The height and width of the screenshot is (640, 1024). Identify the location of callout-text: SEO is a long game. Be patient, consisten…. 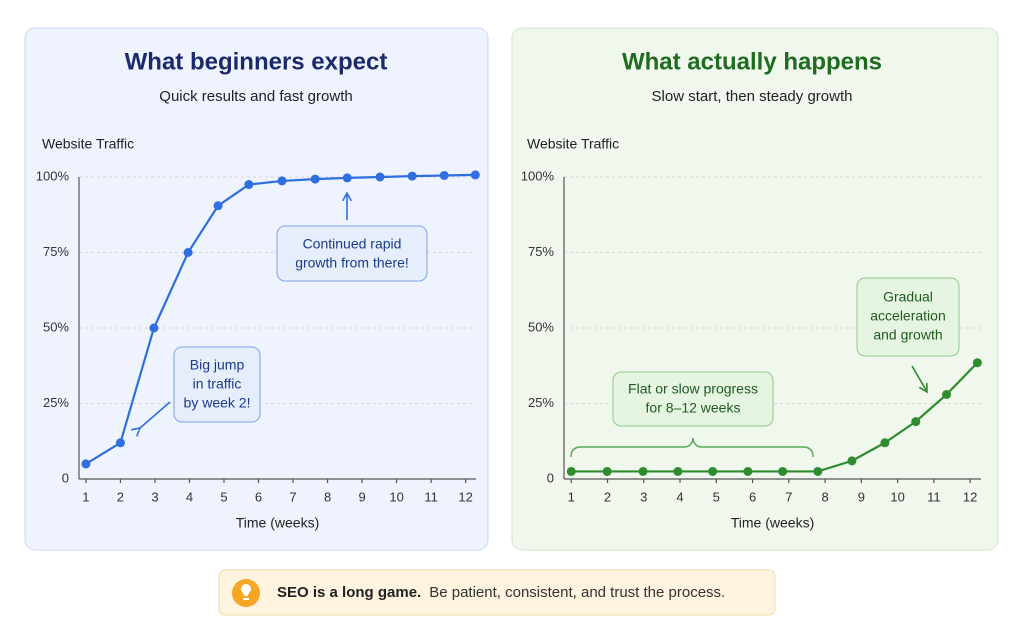
(501, 592).